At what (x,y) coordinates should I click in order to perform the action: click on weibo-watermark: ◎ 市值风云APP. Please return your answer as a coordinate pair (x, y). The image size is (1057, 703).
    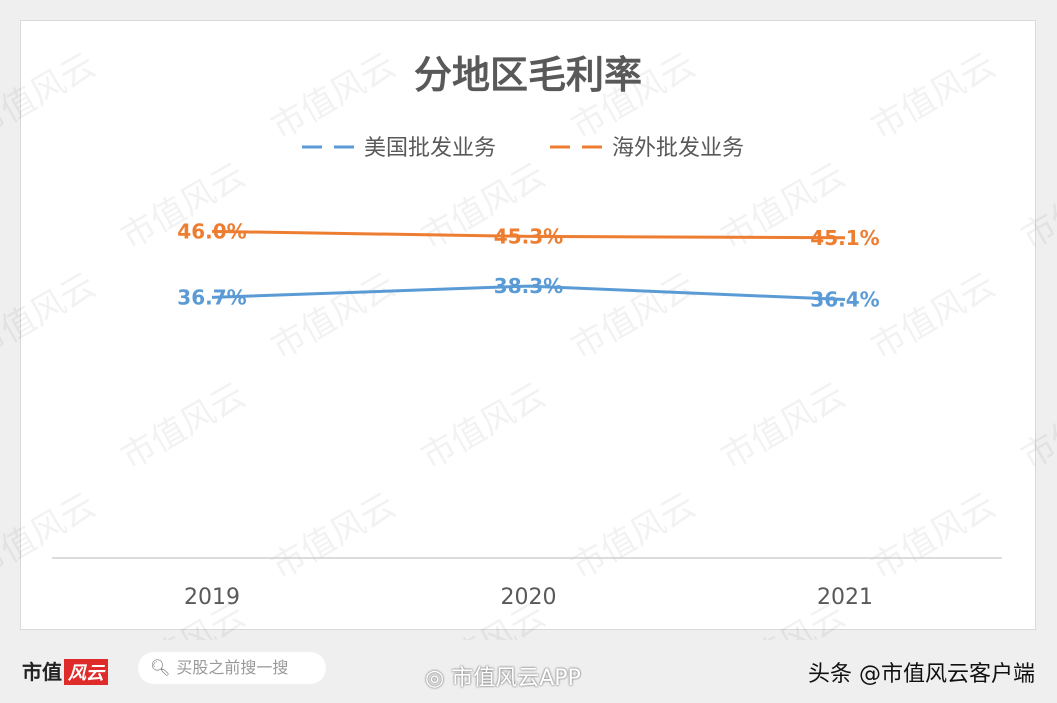
    Looking at the image, I should click on (503, 676).